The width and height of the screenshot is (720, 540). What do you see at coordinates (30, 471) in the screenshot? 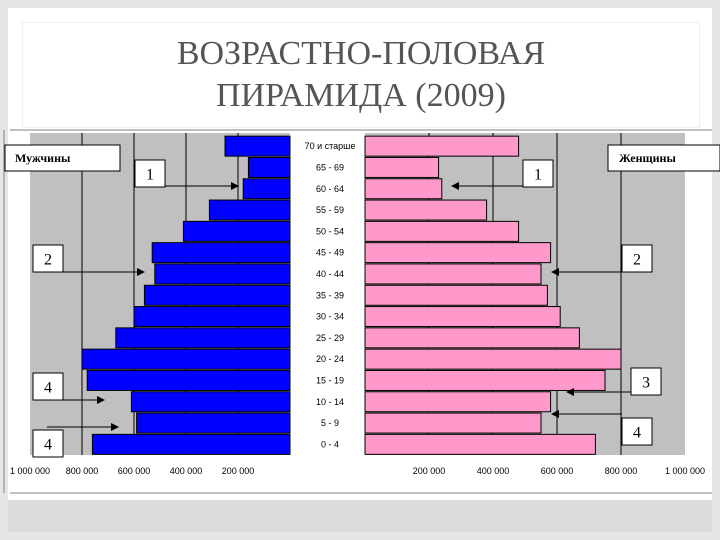
I see `x-tick-left-0: 1 000 000` at bounding box center [30, 471].